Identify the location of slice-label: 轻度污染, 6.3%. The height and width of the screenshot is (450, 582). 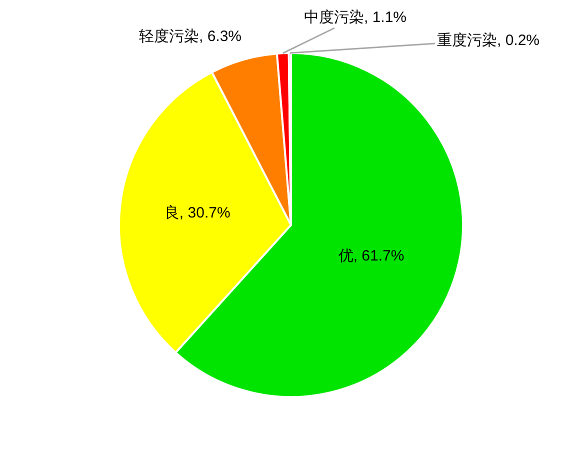
(190, 36).